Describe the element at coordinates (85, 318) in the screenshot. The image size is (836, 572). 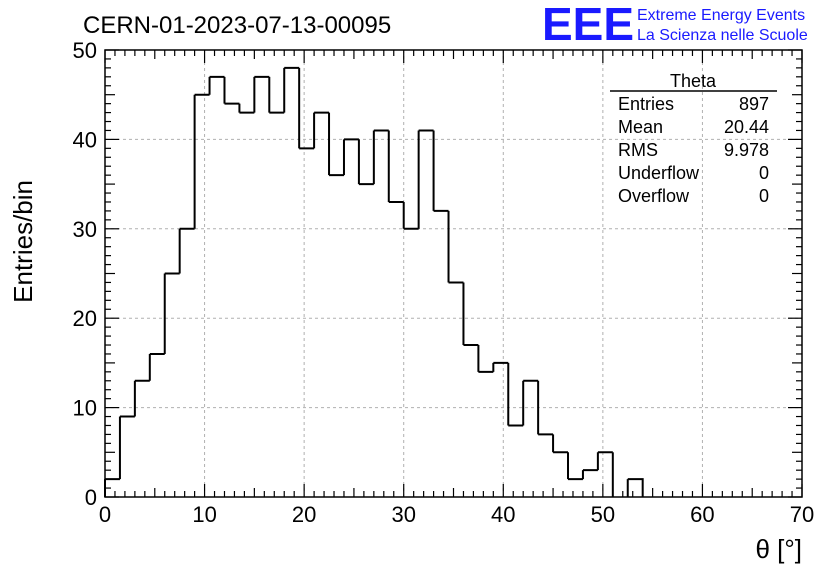
I see `y-tick-label-2: 20` at that location.